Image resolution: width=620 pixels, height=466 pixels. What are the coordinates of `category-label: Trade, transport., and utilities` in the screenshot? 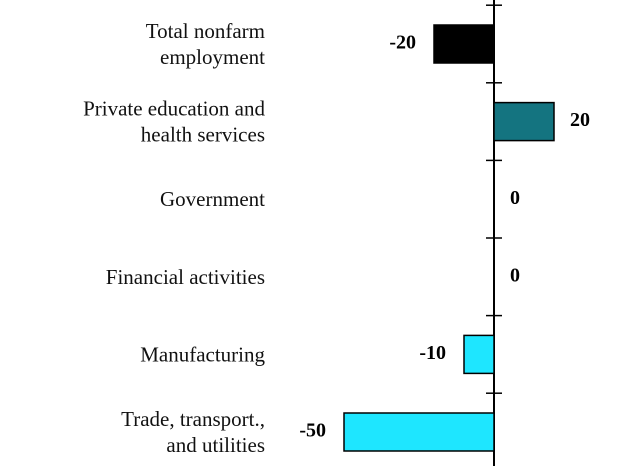 It's located at (193, 432).